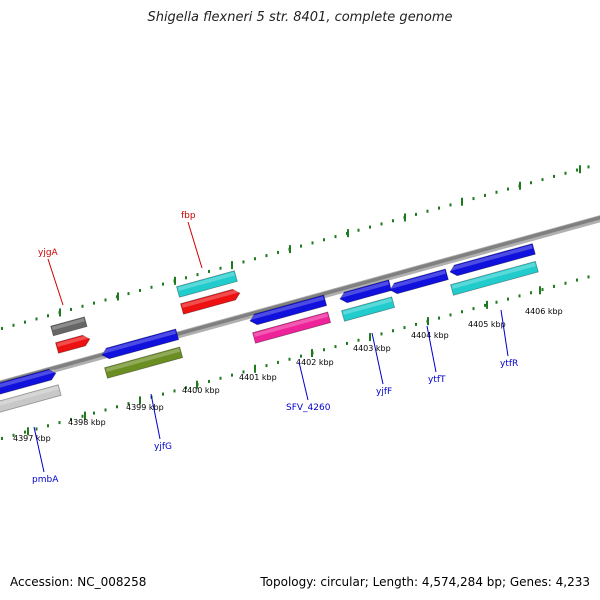  What do you see at coordinates (31, 398) in the screenshot?
I see `gene-grey-light-block` at bounding box center [31, 398].